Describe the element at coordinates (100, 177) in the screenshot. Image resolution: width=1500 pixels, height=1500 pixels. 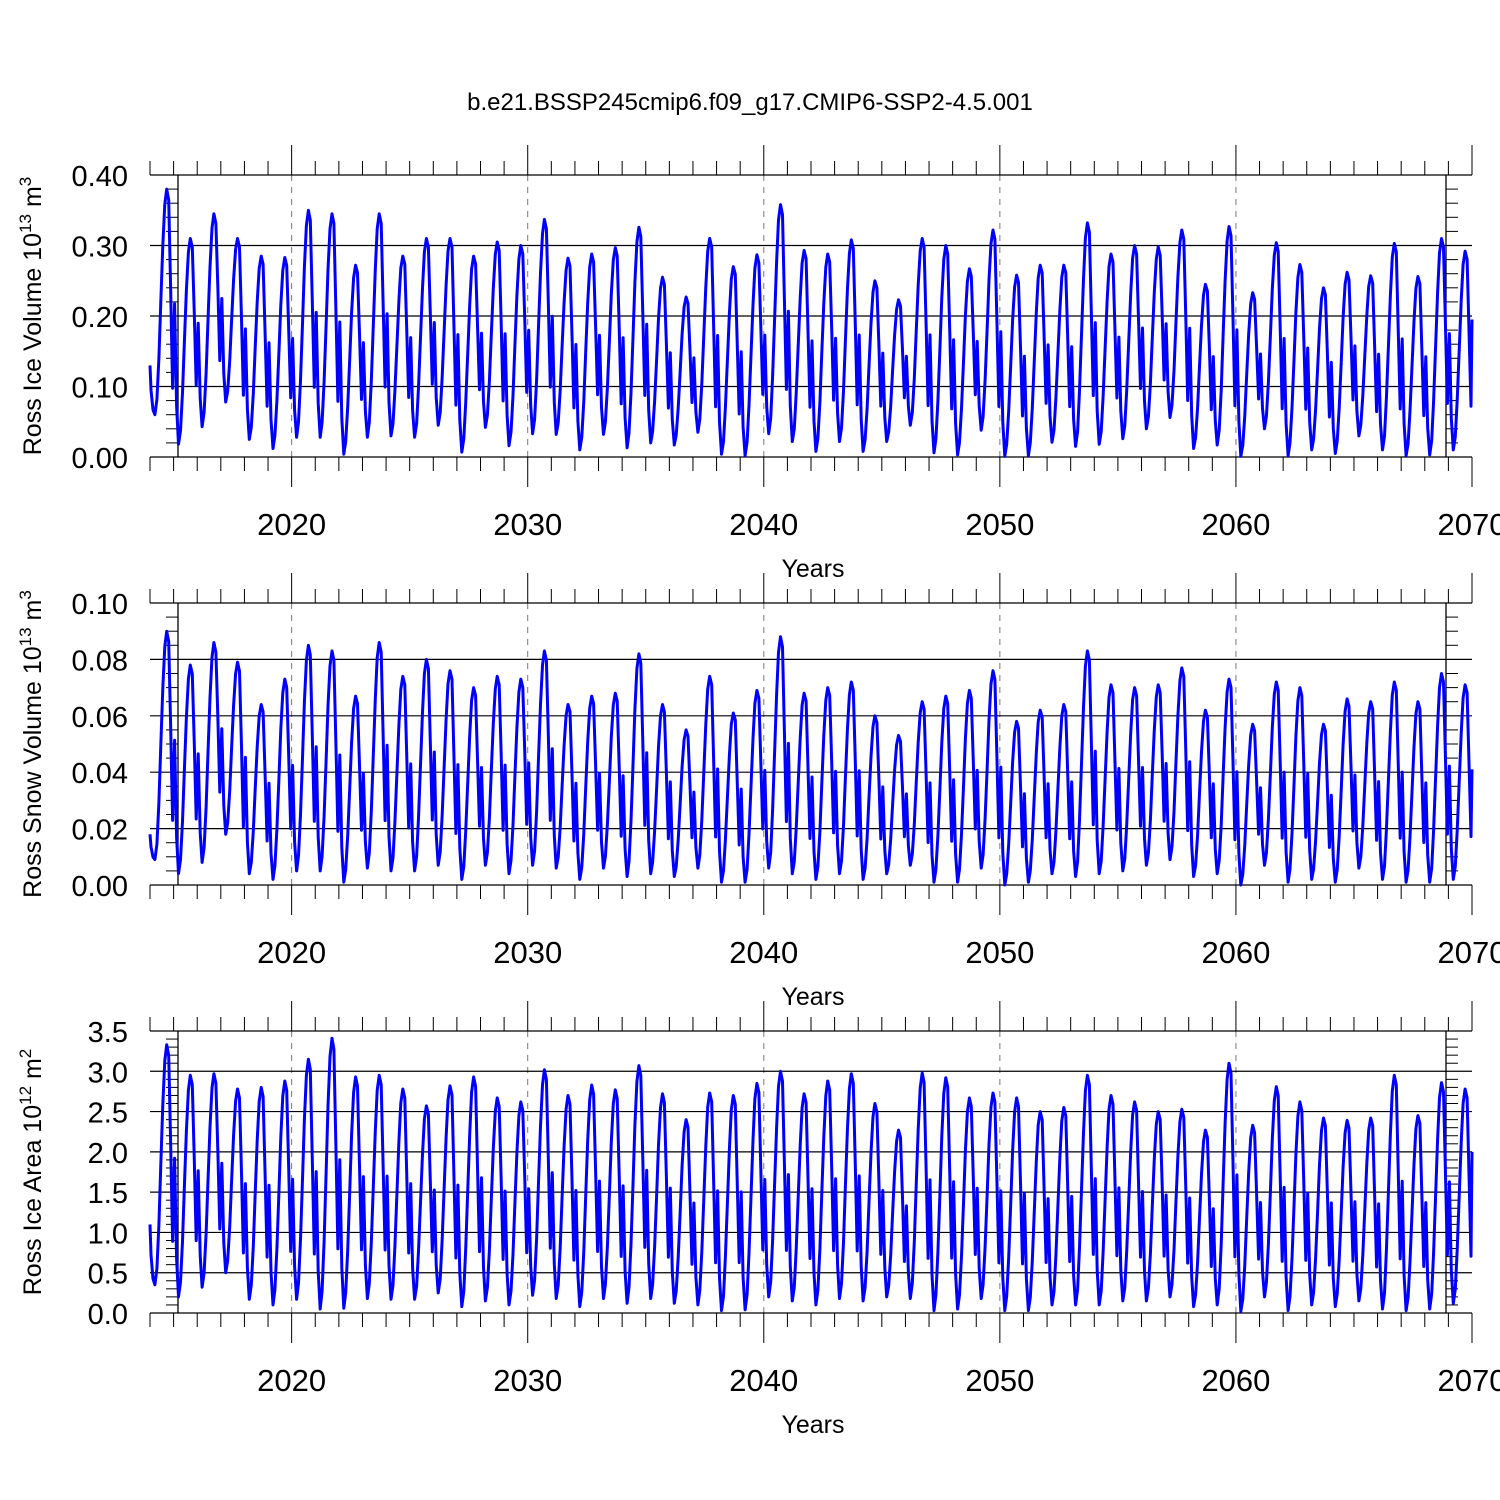
I see `y-tick-label: 0.40` at that location.